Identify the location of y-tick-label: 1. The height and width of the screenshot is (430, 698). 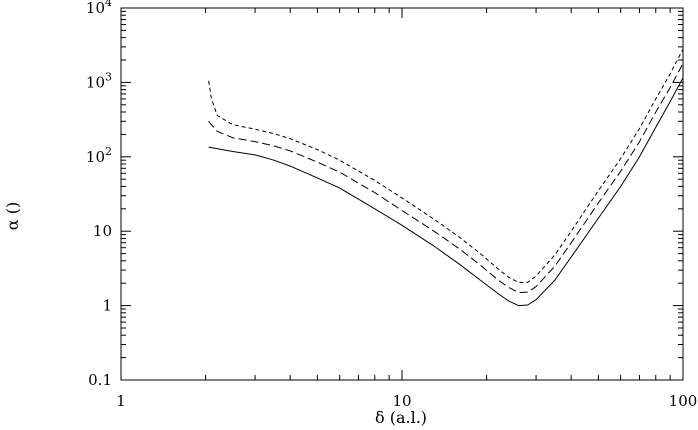
(107, 306).